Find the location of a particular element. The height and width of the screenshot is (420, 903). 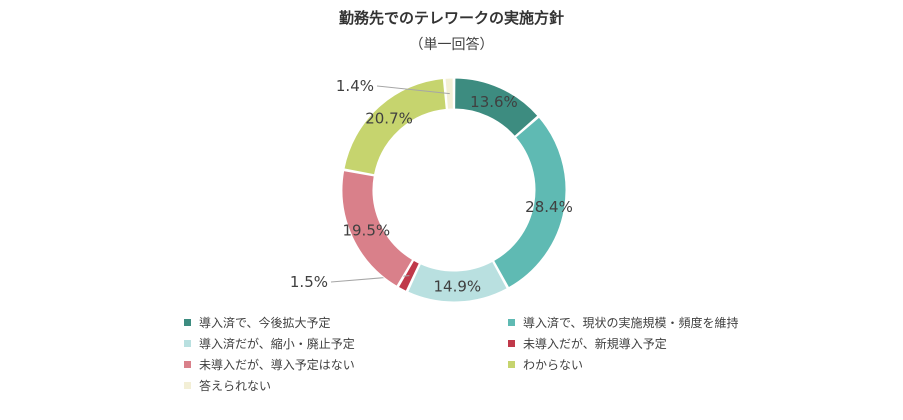

chart-title: 勤務先でのテレワークの実施方針 is located at coordinates (451, 18).